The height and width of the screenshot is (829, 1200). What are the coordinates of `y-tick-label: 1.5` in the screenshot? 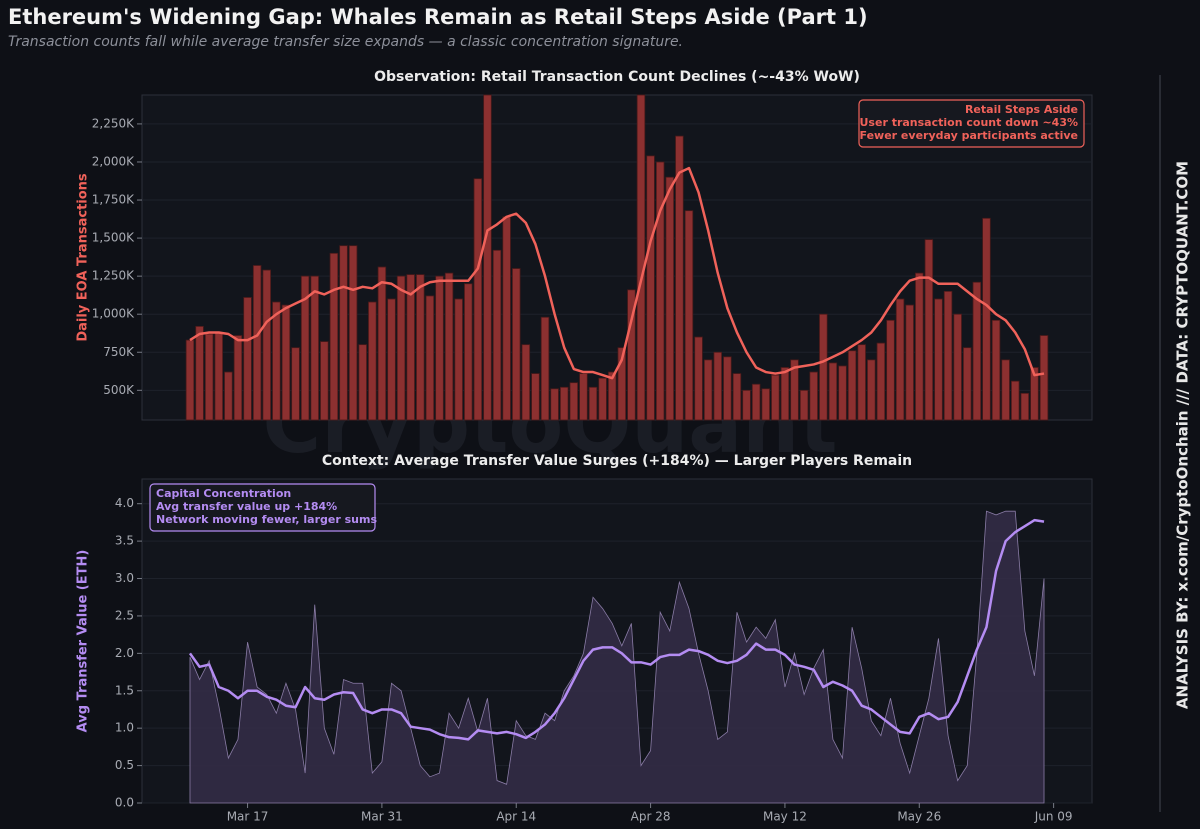 It's located at (124, 690).